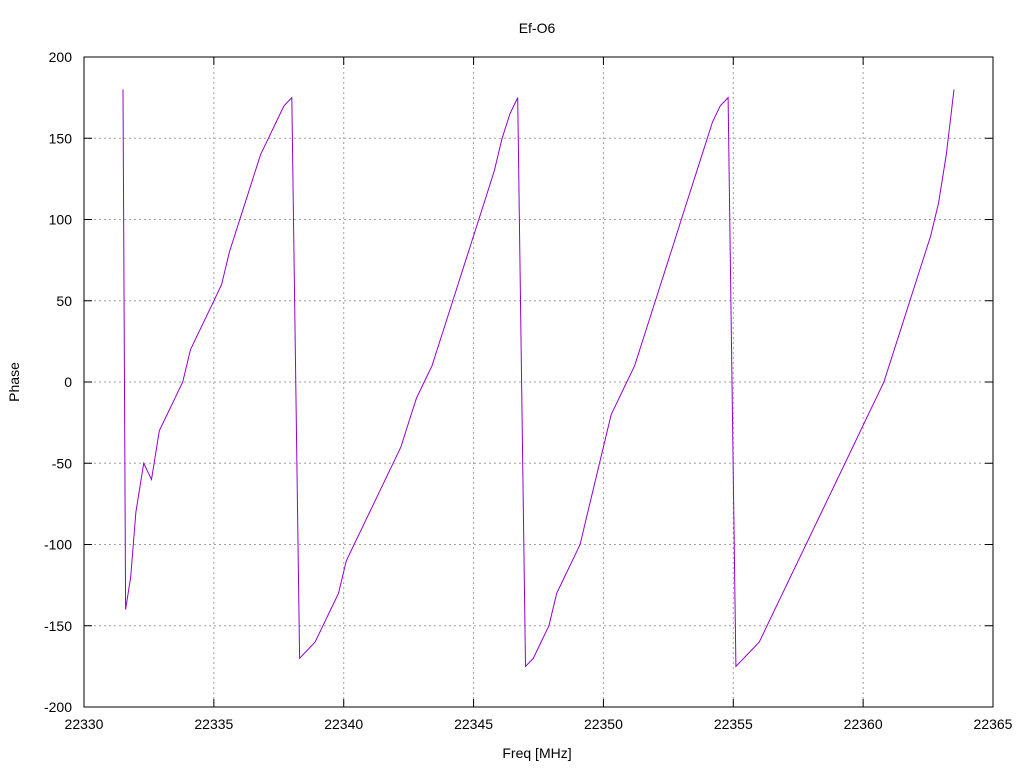  Describe the element at coordinates (537, 28) in the screenshot. I see `chart-title: Ef-O6` at that location.